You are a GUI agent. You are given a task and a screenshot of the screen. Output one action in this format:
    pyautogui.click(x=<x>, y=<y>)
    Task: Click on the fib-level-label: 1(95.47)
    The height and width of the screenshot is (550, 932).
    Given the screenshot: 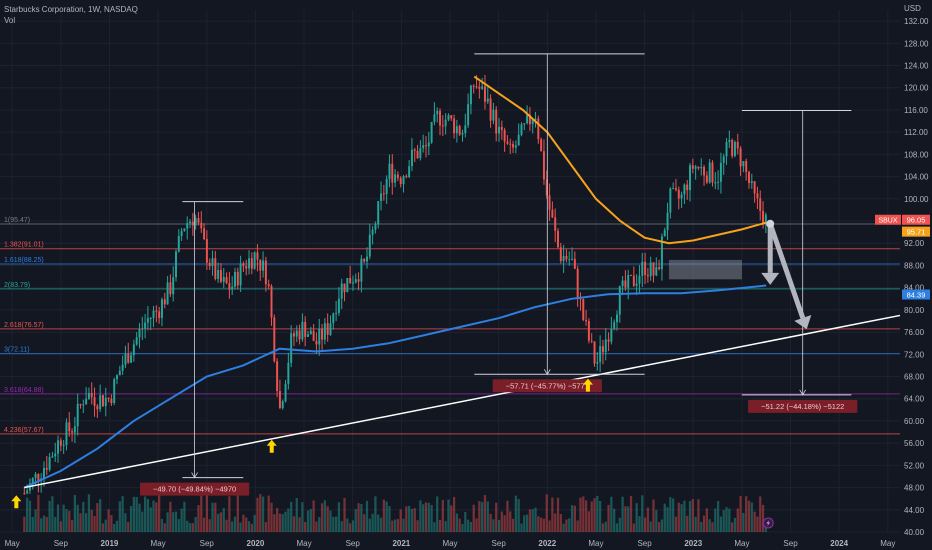 What is the action you would take?
    pyautogui.click(x=17, y=220)
    